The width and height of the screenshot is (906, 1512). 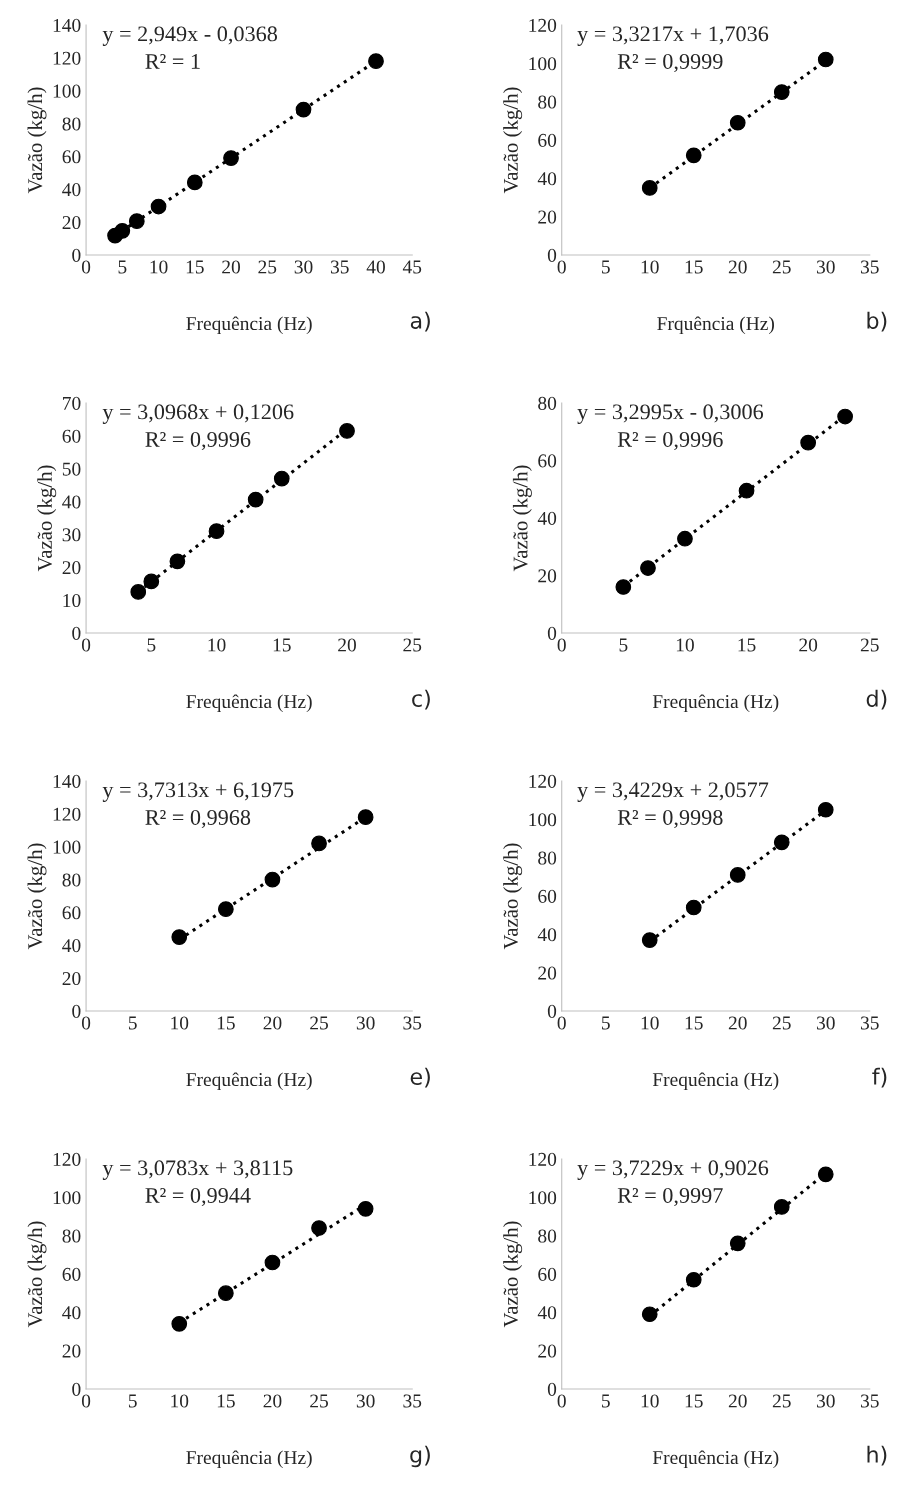 I want to click on annotation: R² = 0,9944, so click(x=198, y=1197).